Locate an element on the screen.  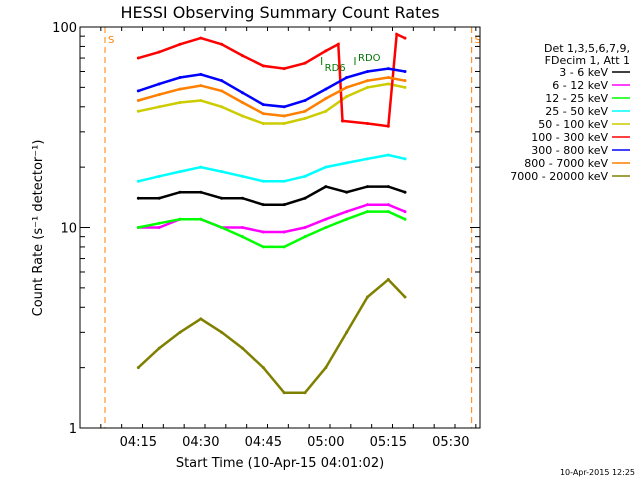
legend-header-line: FDecim 1, Att 1 is located at coordinates (587, 60).